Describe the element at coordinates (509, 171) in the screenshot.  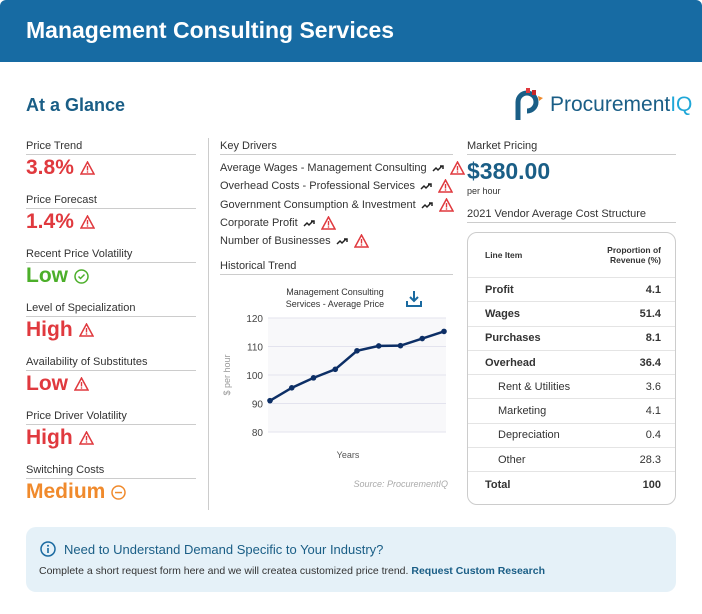
I see `market-price: $380.00` at that location.